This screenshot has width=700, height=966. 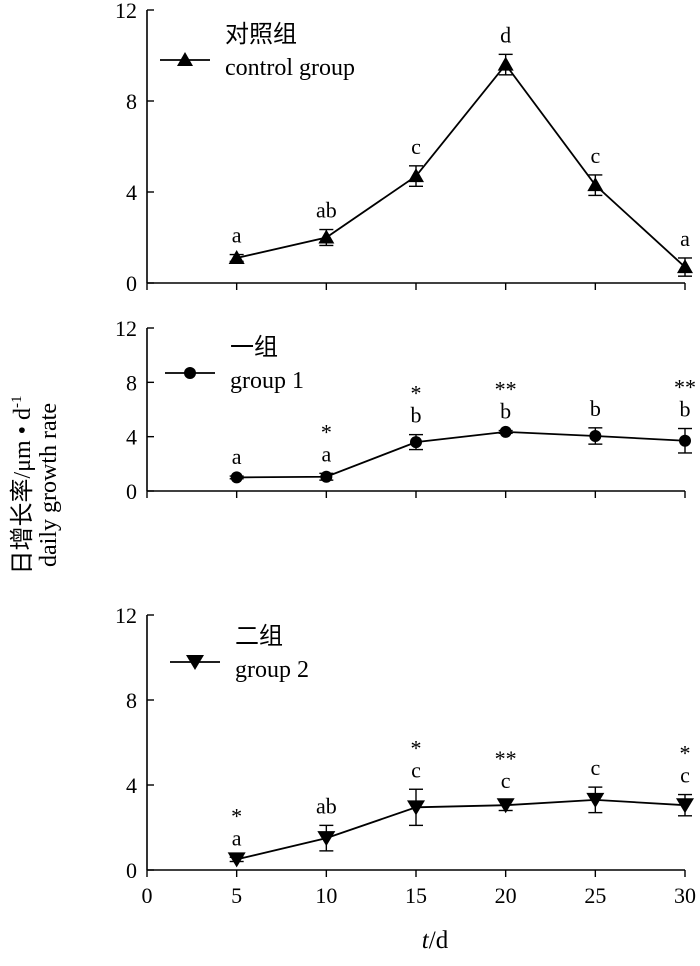 I want to click on legend: 对照组 control group, so click(x=257, y=51).